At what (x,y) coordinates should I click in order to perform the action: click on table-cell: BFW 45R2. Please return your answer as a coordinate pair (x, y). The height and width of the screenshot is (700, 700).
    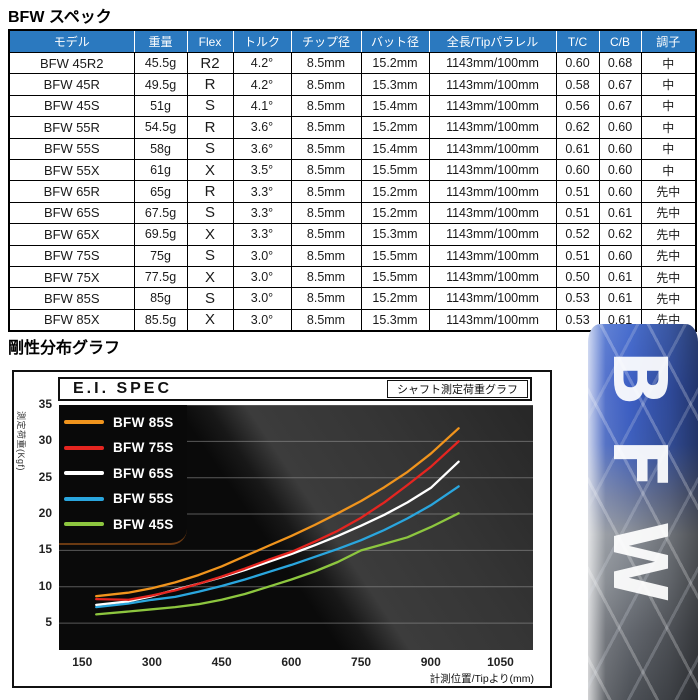
    Looking at the image, I should click on (71, 63).